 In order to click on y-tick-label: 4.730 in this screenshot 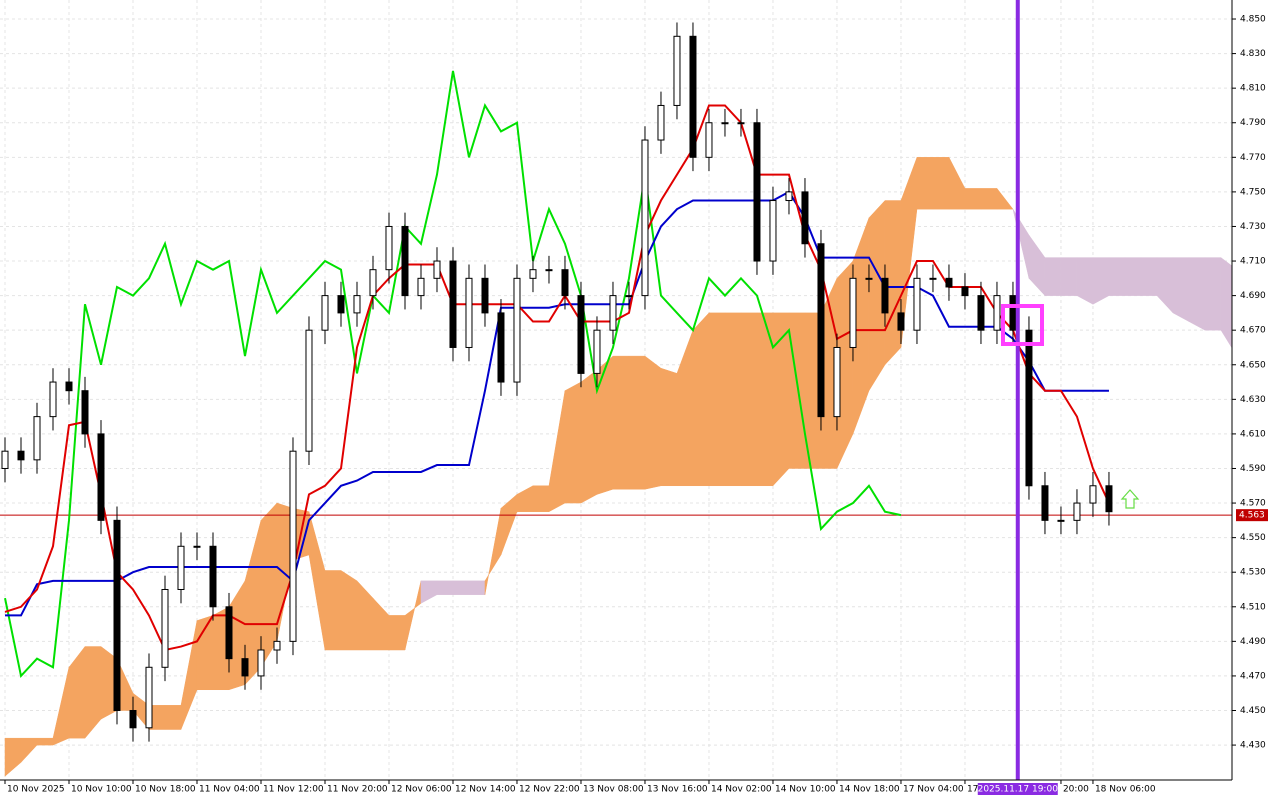, I will do `click(1253, 227)`.